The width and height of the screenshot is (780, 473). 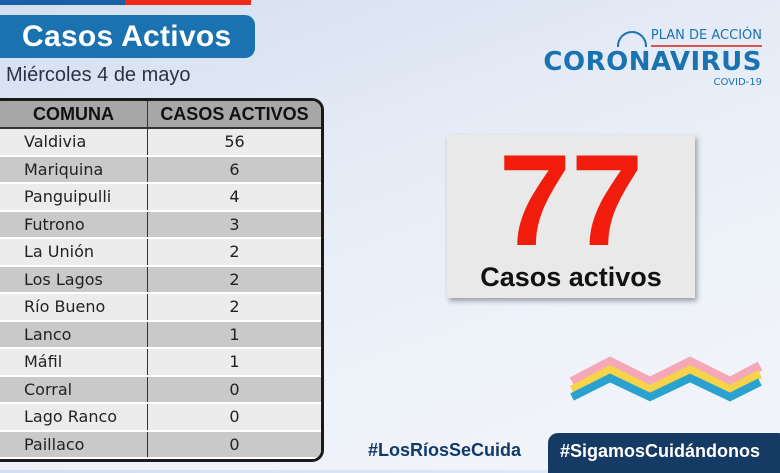 I want to click on comuna-cell: Lanco, so click(x=74, y=334).